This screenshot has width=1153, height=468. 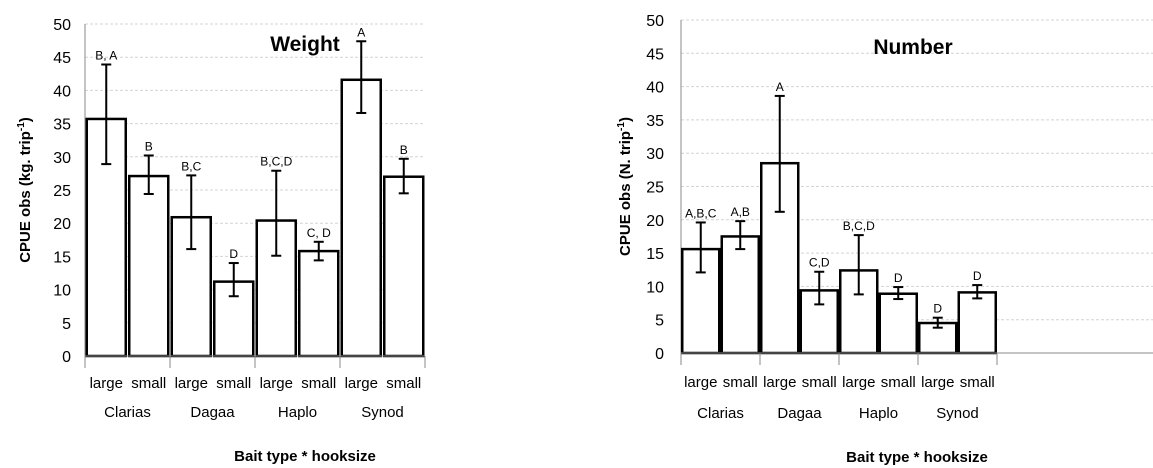 What do you see at coordinates (319, 233) in the screenshot?
I see `significance-label: C, D` at bounding box center [319, 233].